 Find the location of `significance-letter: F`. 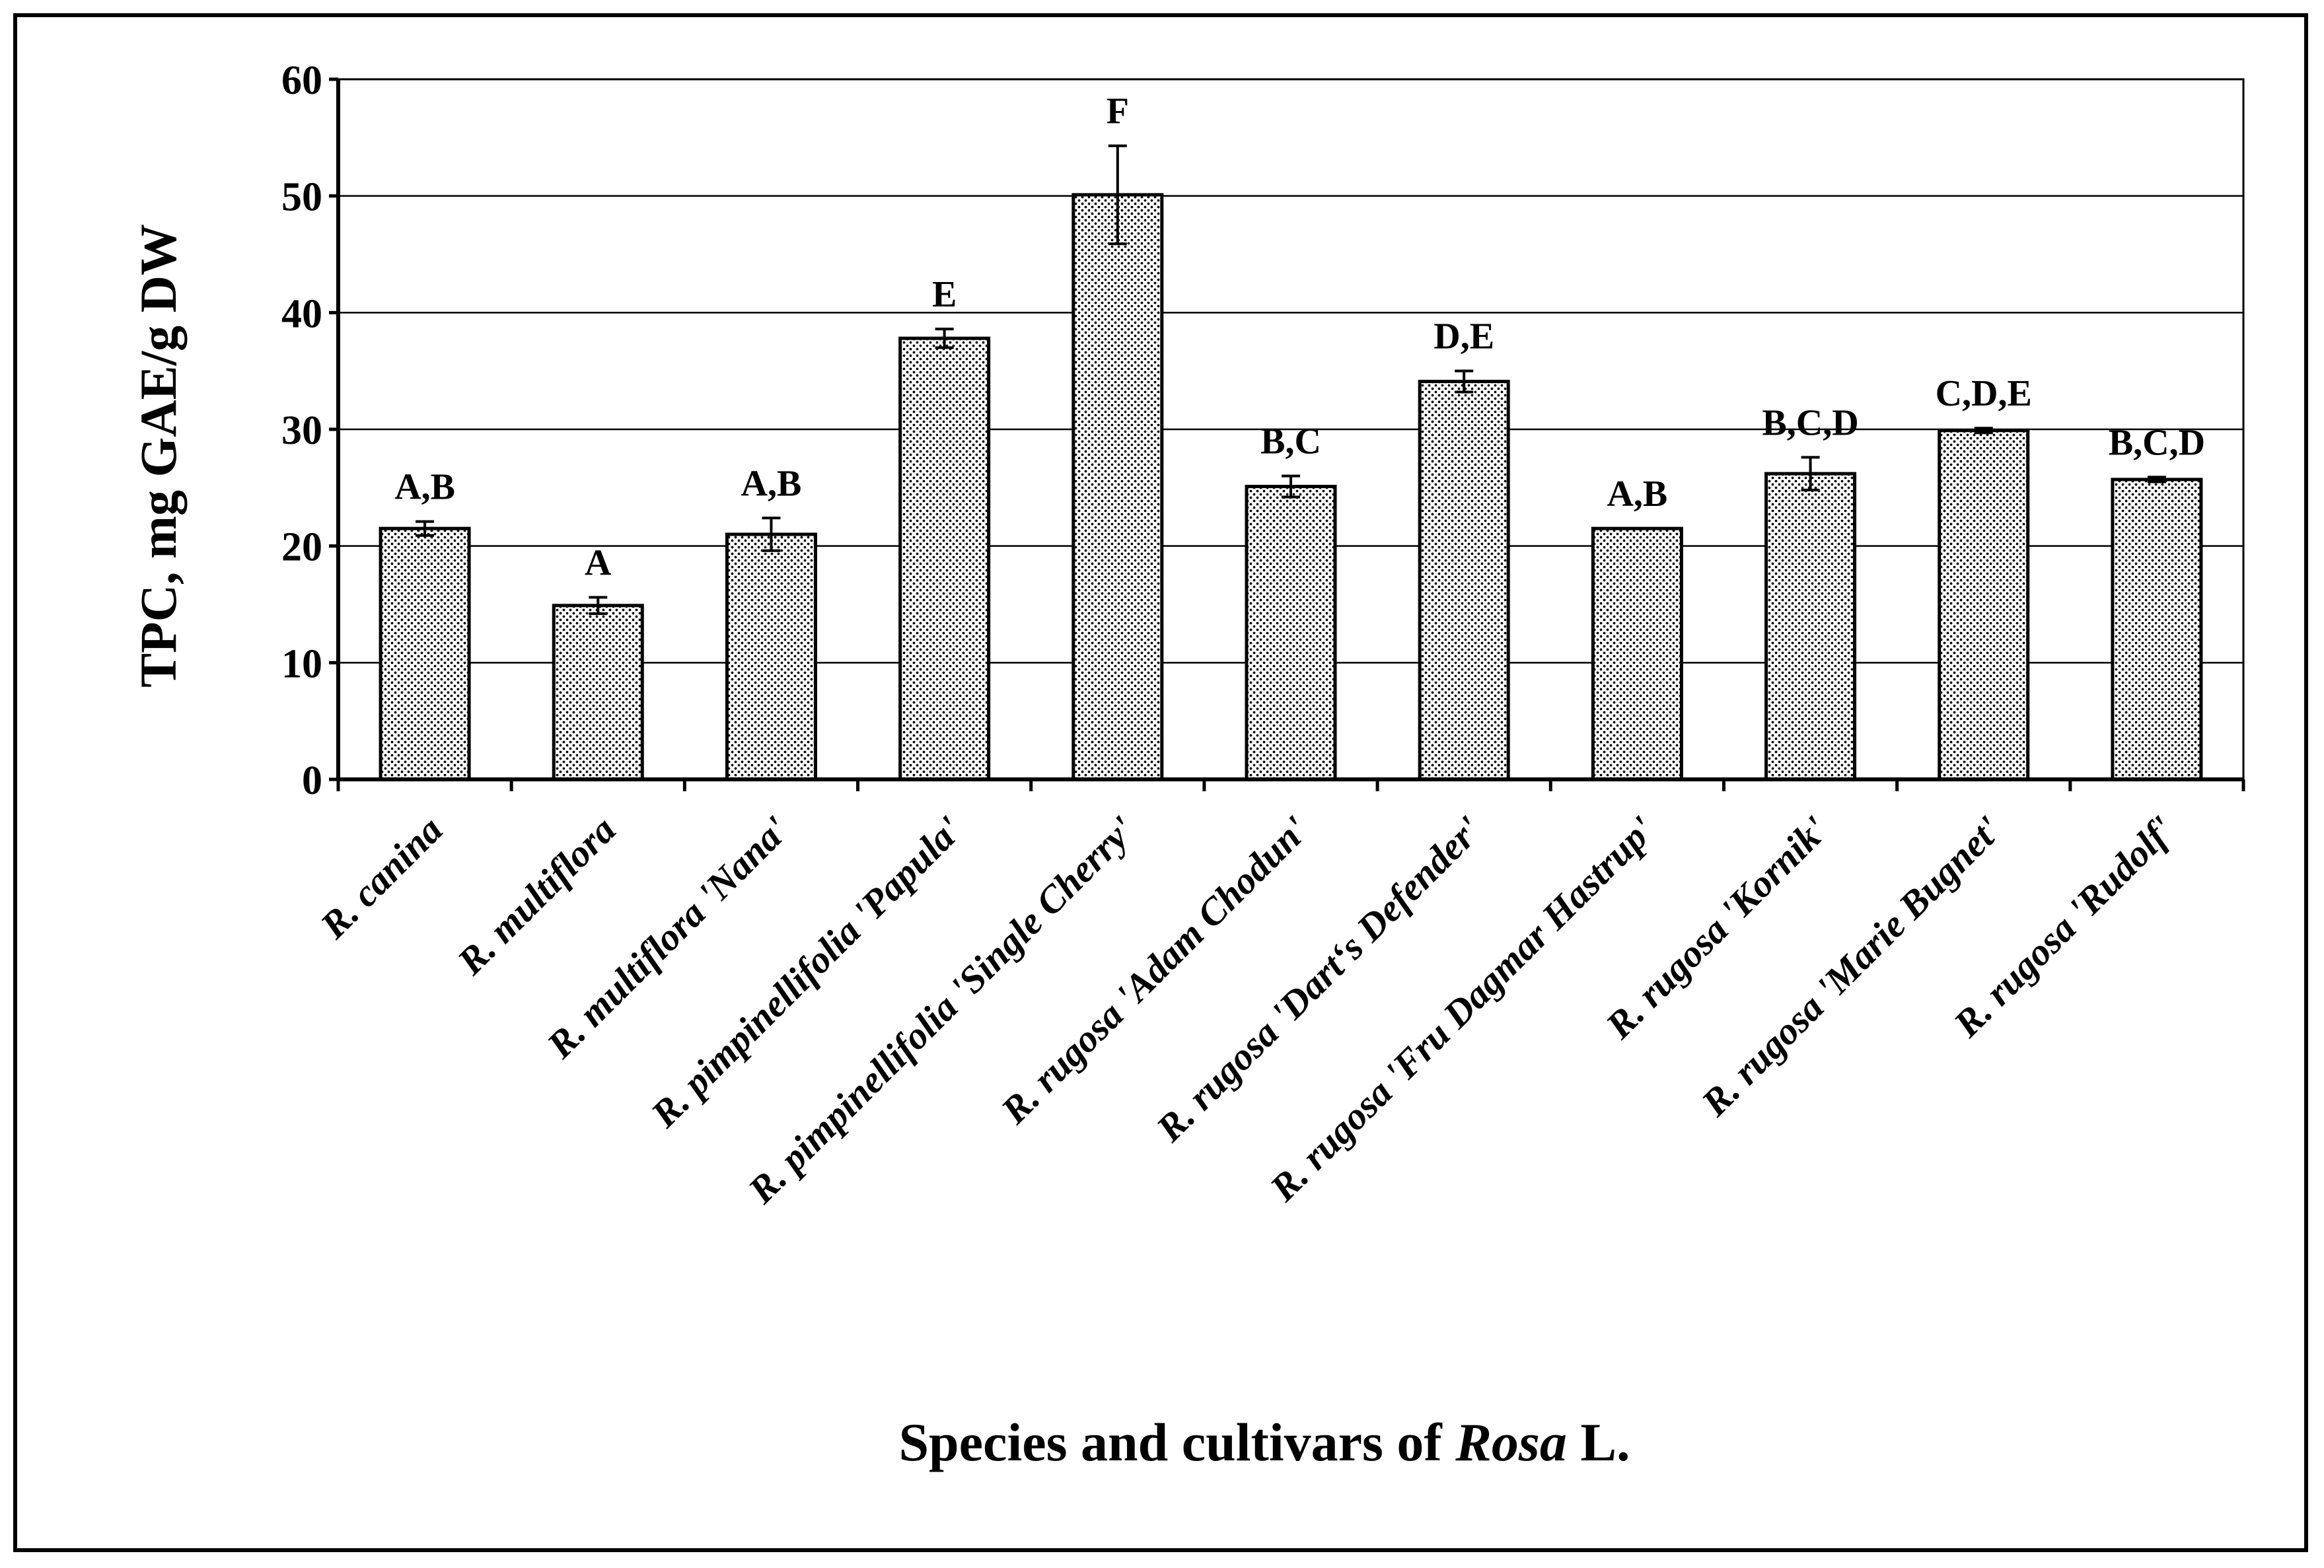

significance-letter: F is located at coordinates (1118, 111).